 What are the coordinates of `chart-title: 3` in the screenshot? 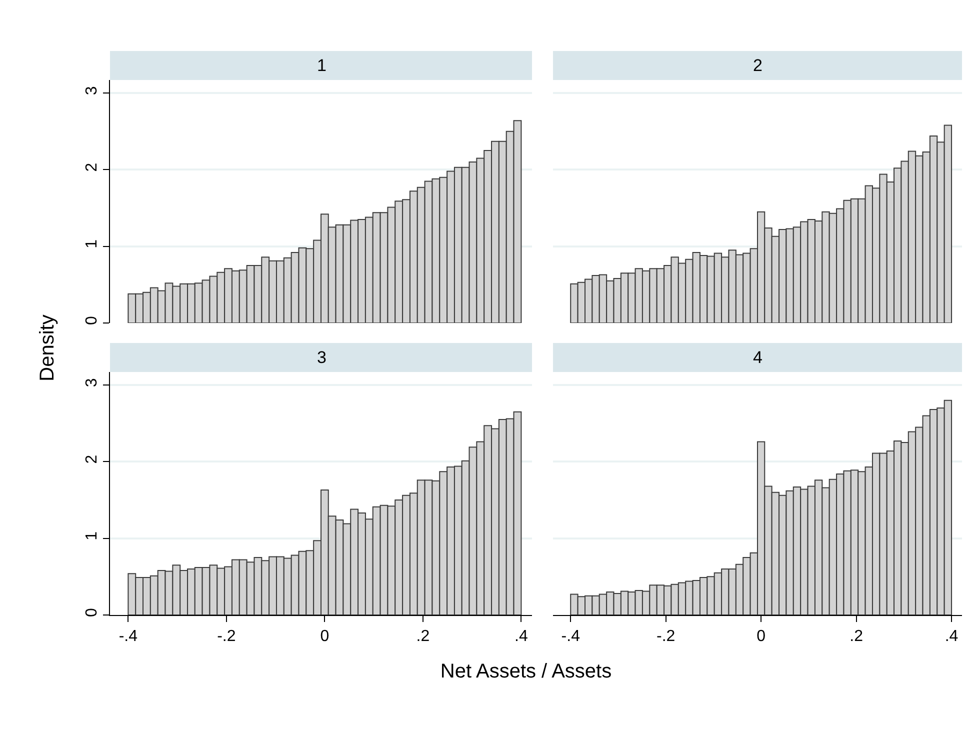 It's located at (321, 357).